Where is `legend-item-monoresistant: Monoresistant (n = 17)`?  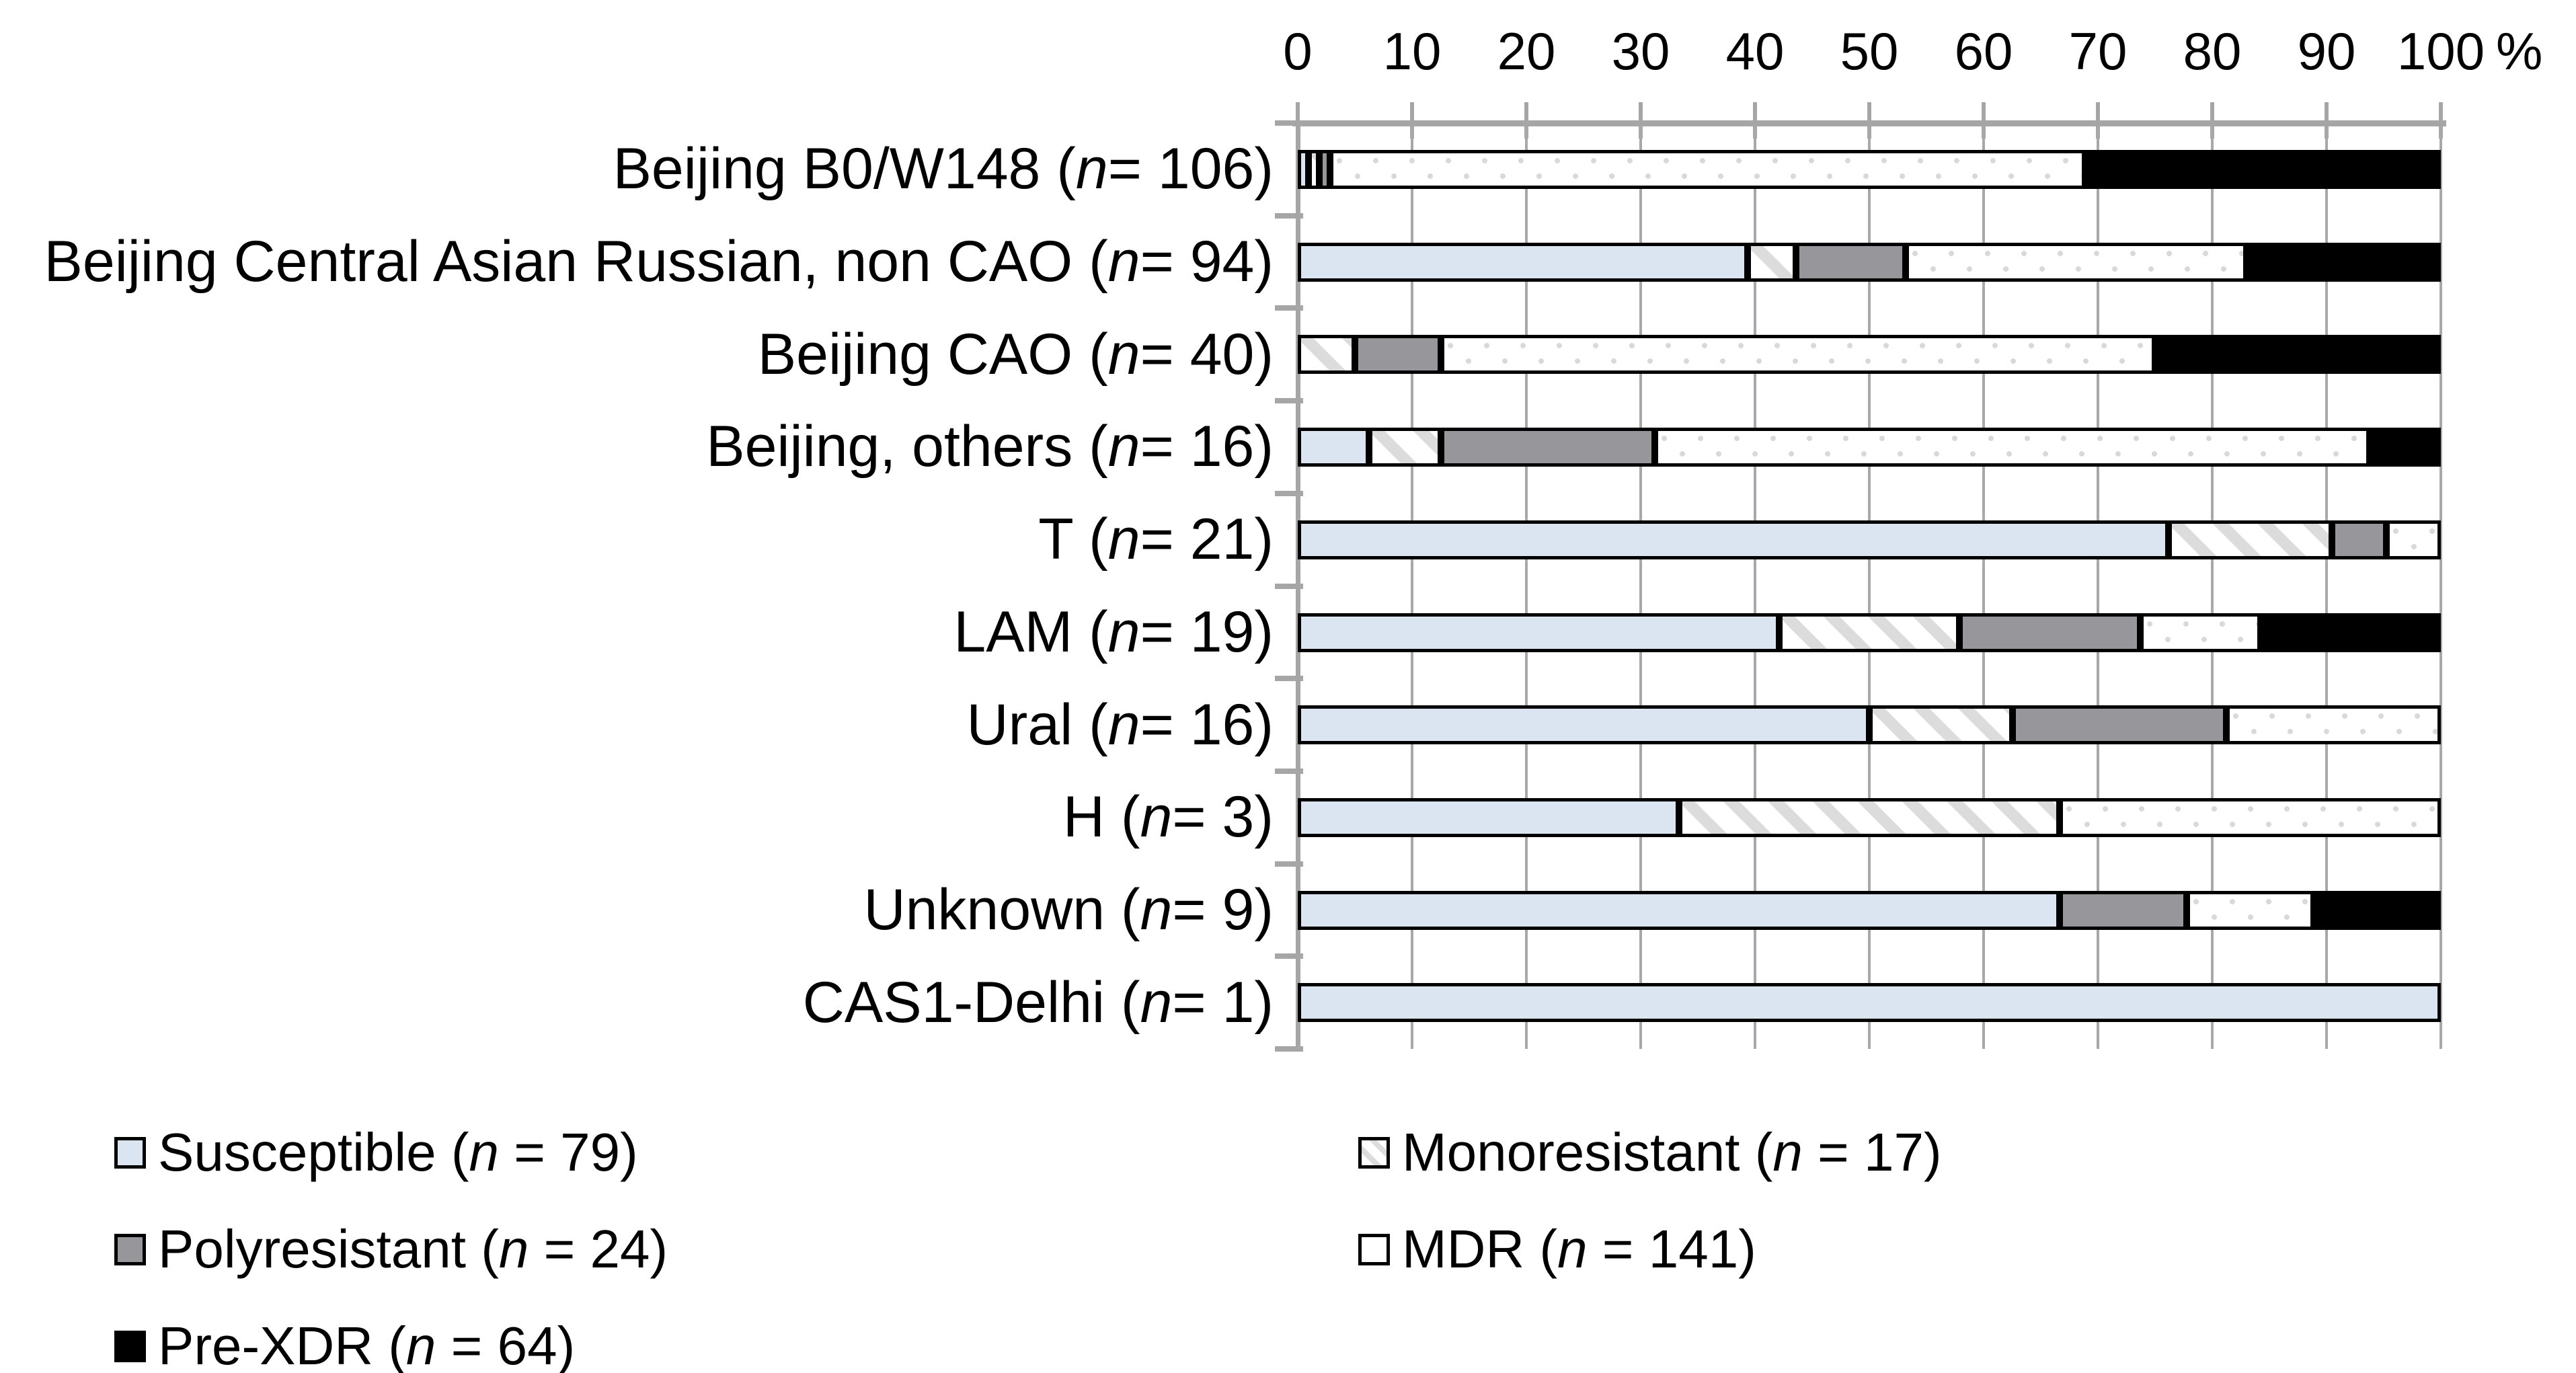 legend-item-monoresistant: Monoresistant (n = 17) is located at coordinates (1650, 1152).